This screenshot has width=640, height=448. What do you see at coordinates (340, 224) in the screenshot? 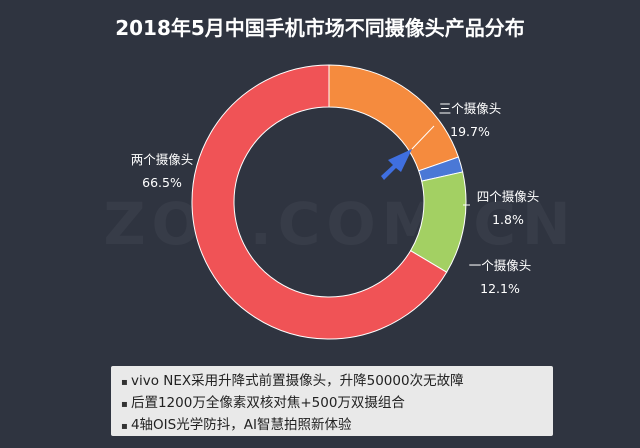
I see `watermark: ZOL.COM.CN` at bounding box center [340, 224].